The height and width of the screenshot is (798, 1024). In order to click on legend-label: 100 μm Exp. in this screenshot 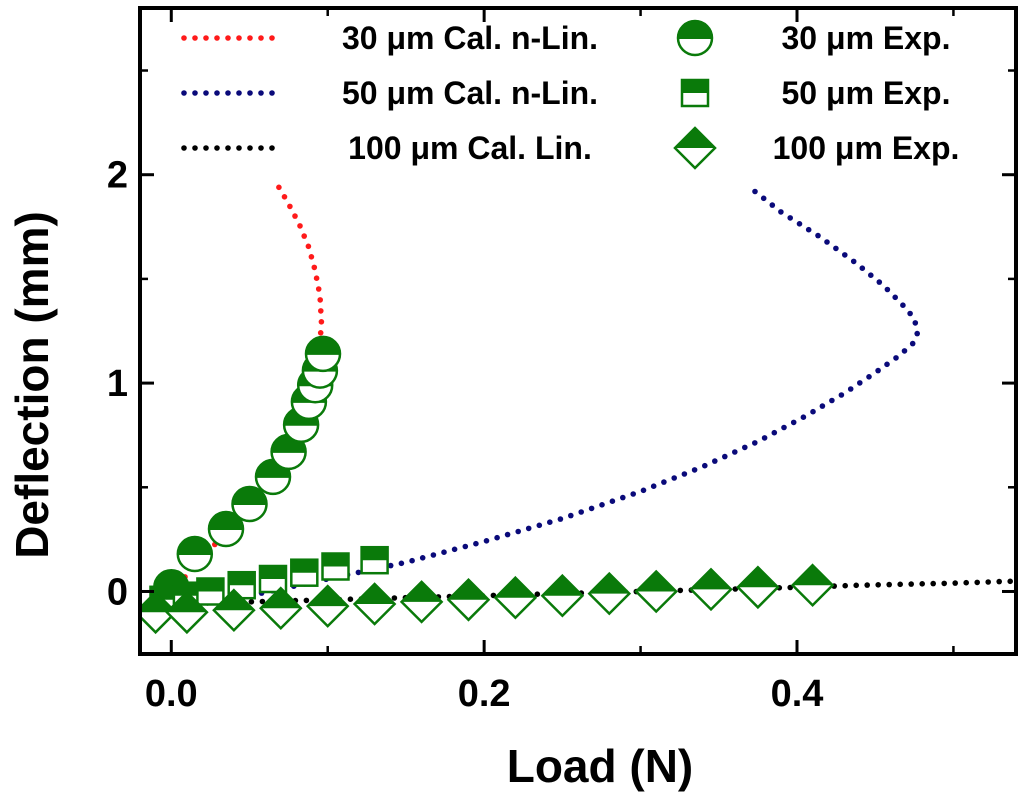, I will do `click(866, 148)`.